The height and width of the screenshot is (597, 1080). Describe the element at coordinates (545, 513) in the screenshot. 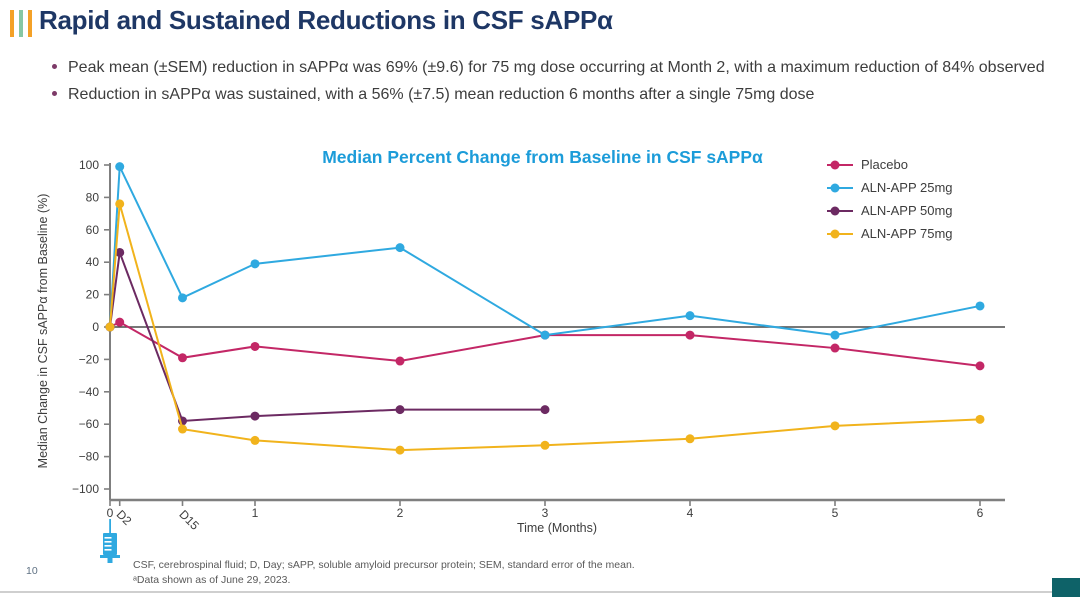

I see `x-tick-label: 3` at that location.